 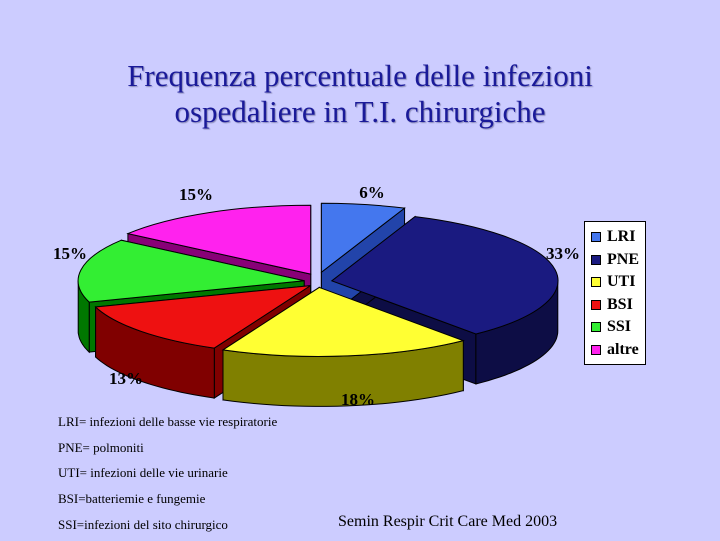 What do you see at coordinates (596, 349) in the screenshot?
I see `legend-swatch-altre` at bounding box center [596, 349].